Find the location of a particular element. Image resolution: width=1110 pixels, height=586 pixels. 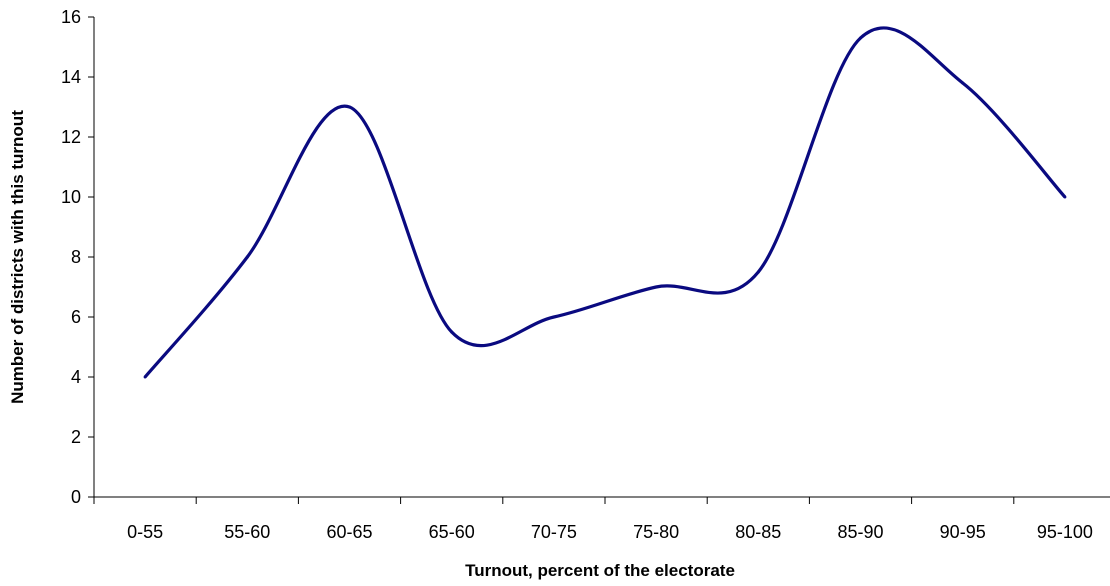

x-tick-label: 95-100 is located at coordinates (1065, 532).